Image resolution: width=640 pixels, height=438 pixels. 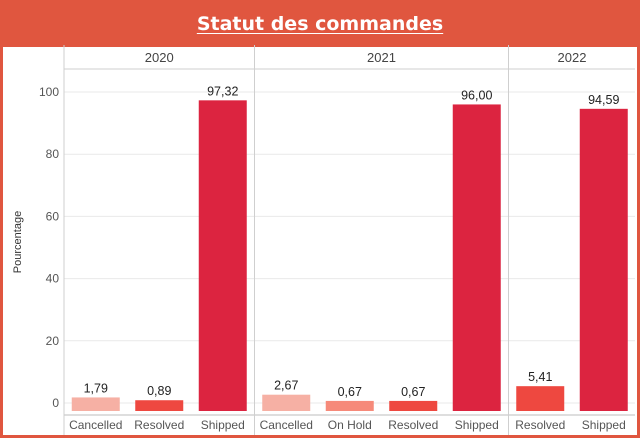 What do you see at coordinates (53, 216) in the screenshot?
I see `y-tick-label: 60` at bounding box center [53, 216].